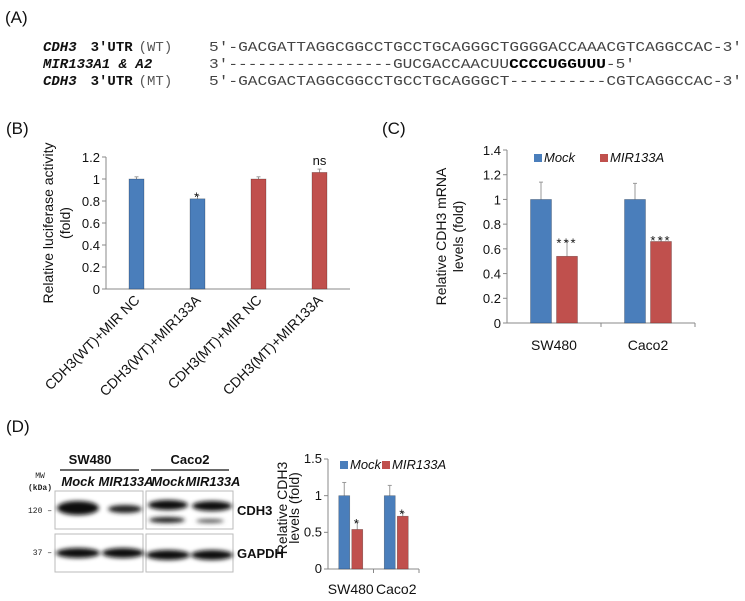  I want to click on band-gapdh-sw480-mock, so click(78, 553).